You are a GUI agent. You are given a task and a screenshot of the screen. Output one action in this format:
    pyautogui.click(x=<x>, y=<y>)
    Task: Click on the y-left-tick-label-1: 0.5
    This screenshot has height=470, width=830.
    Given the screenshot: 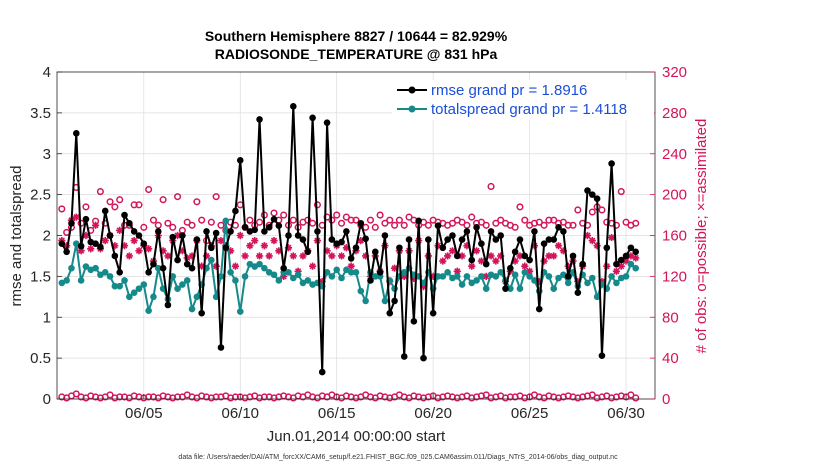 What is the action you would take?
    pyautogui.click(x=40, y=358)
    